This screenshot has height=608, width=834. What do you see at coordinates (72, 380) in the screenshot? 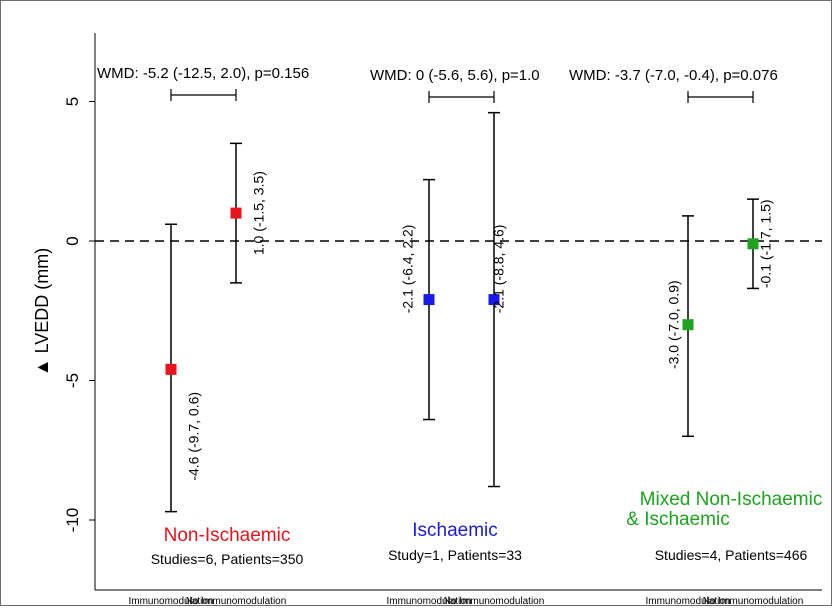
I see `y-tick-label: -5` at bounding box center [72, 380].